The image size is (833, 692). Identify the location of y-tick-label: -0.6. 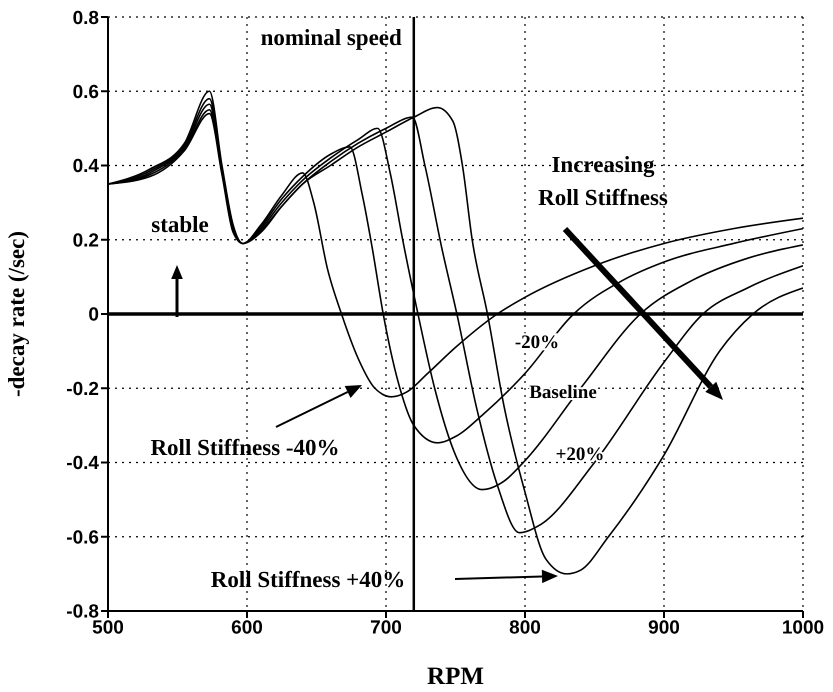
(82, 537).